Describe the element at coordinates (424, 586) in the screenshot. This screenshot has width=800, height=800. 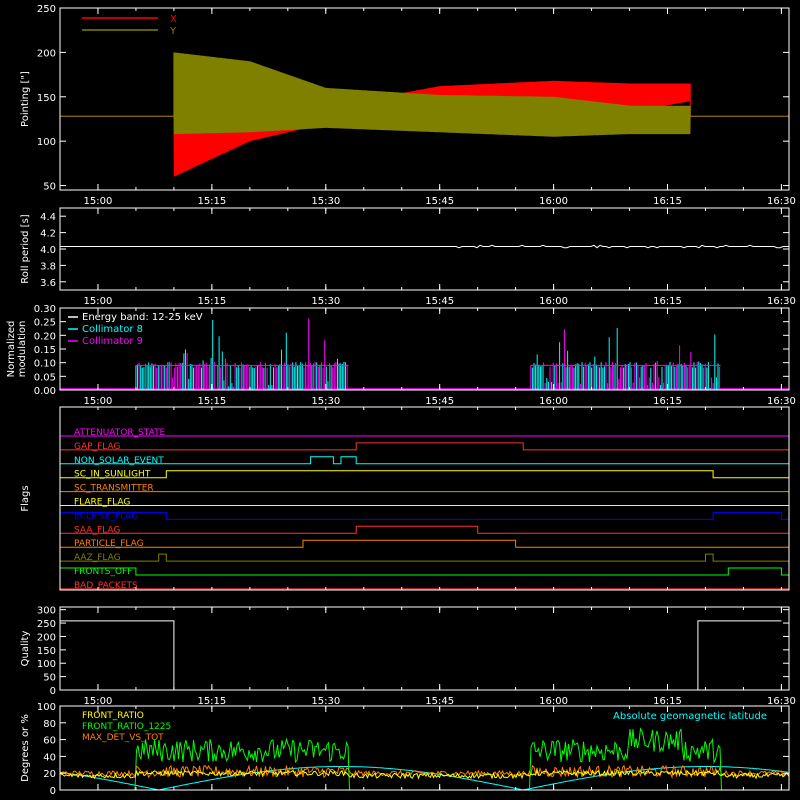
I see `flag-row-bad-packets: BAD_PACKETS` at that location.